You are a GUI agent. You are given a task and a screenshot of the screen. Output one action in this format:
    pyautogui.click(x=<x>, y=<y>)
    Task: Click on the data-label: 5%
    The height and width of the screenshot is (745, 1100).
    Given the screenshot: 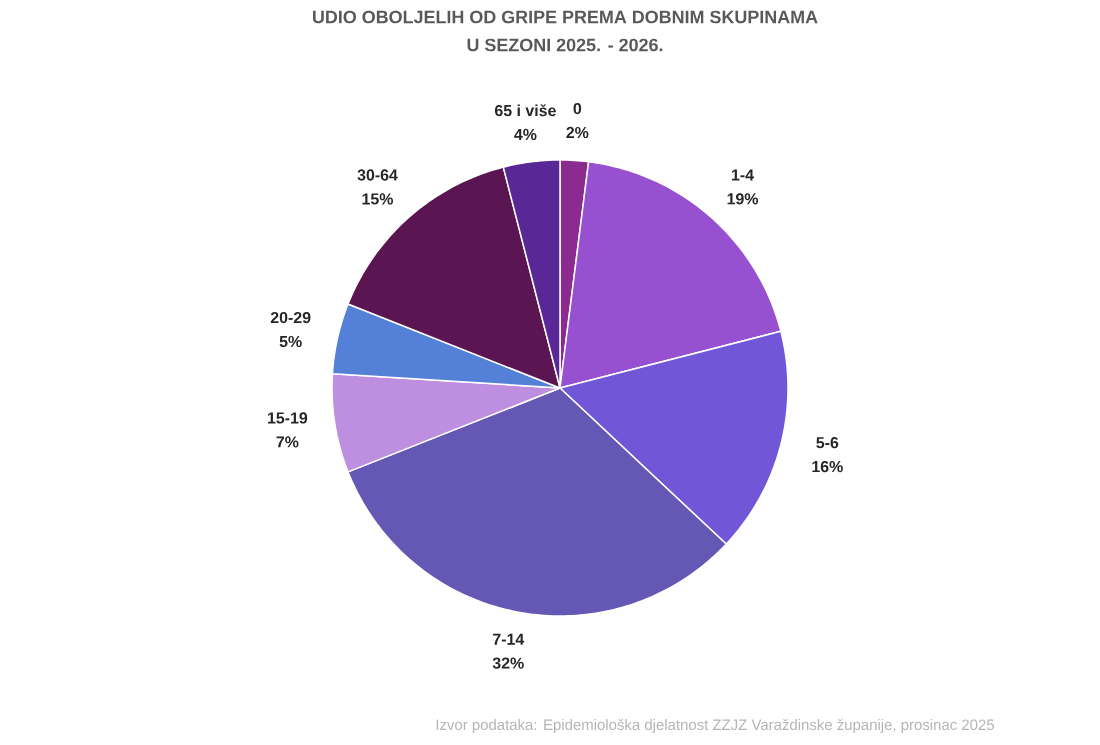 What is the action you would take?
    pyautogui.click(x=290, y=341)
    